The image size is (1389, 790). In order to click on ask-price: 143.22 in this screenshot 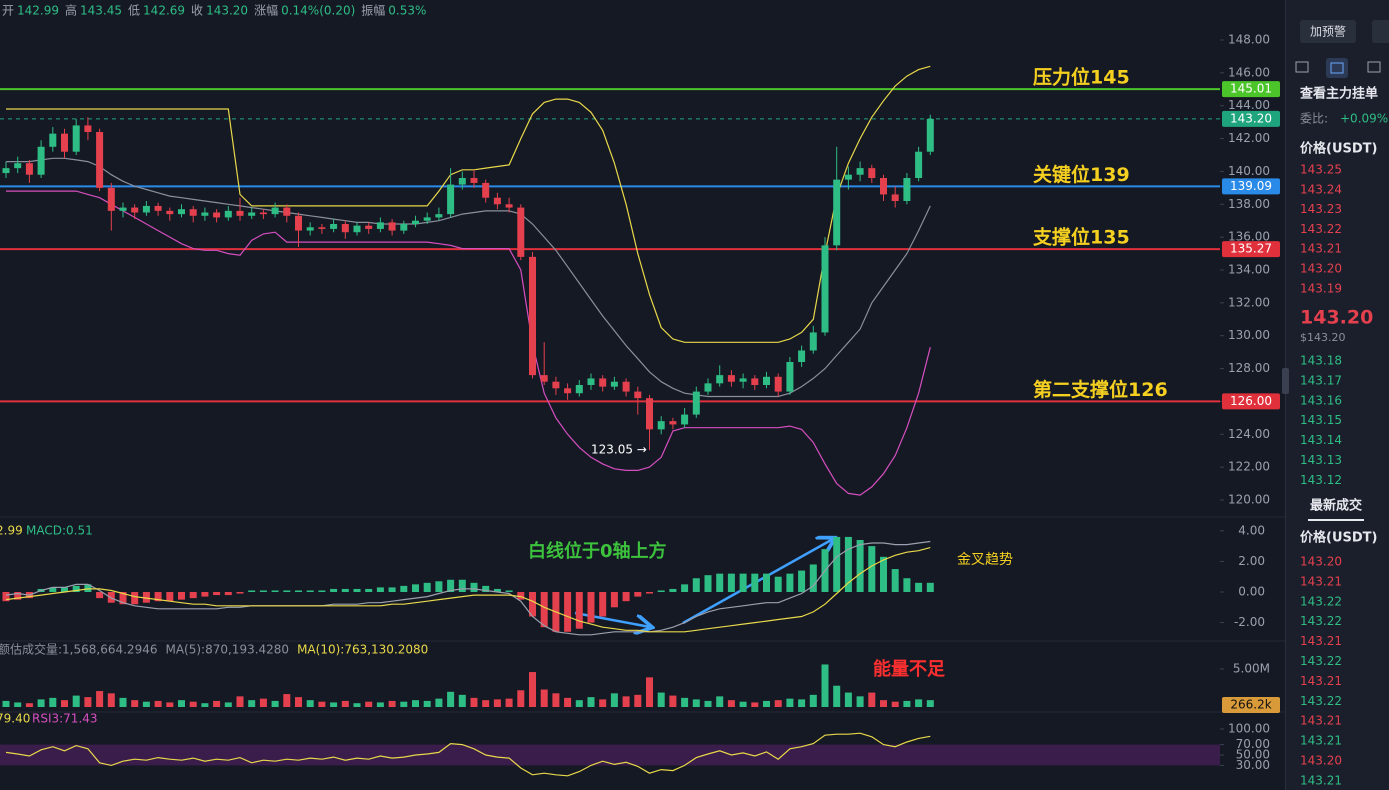, I will do `click(1321, 229)`.